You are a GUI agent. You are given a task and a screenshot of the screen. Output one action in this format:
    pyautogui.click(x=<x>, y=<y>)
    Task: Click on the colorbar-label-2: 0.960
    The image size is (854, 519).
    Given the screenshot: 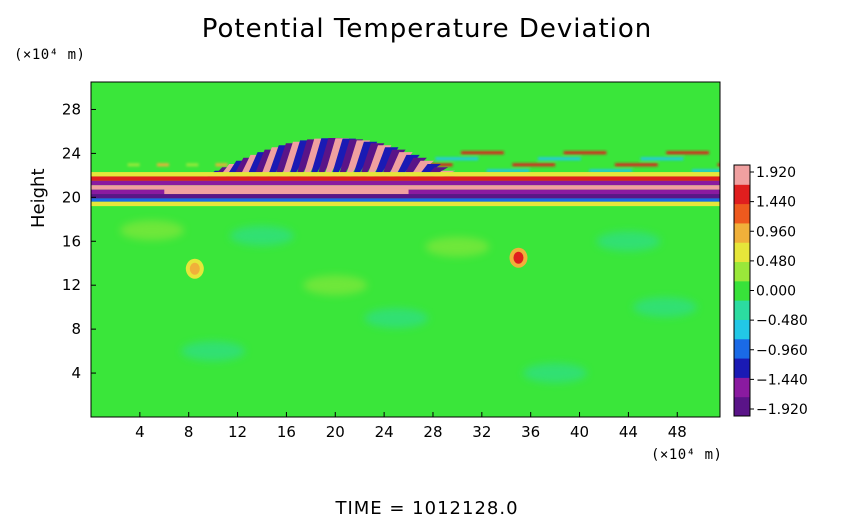 What is the action you would take?
    pyautogui.click(x=776, y=232)
    